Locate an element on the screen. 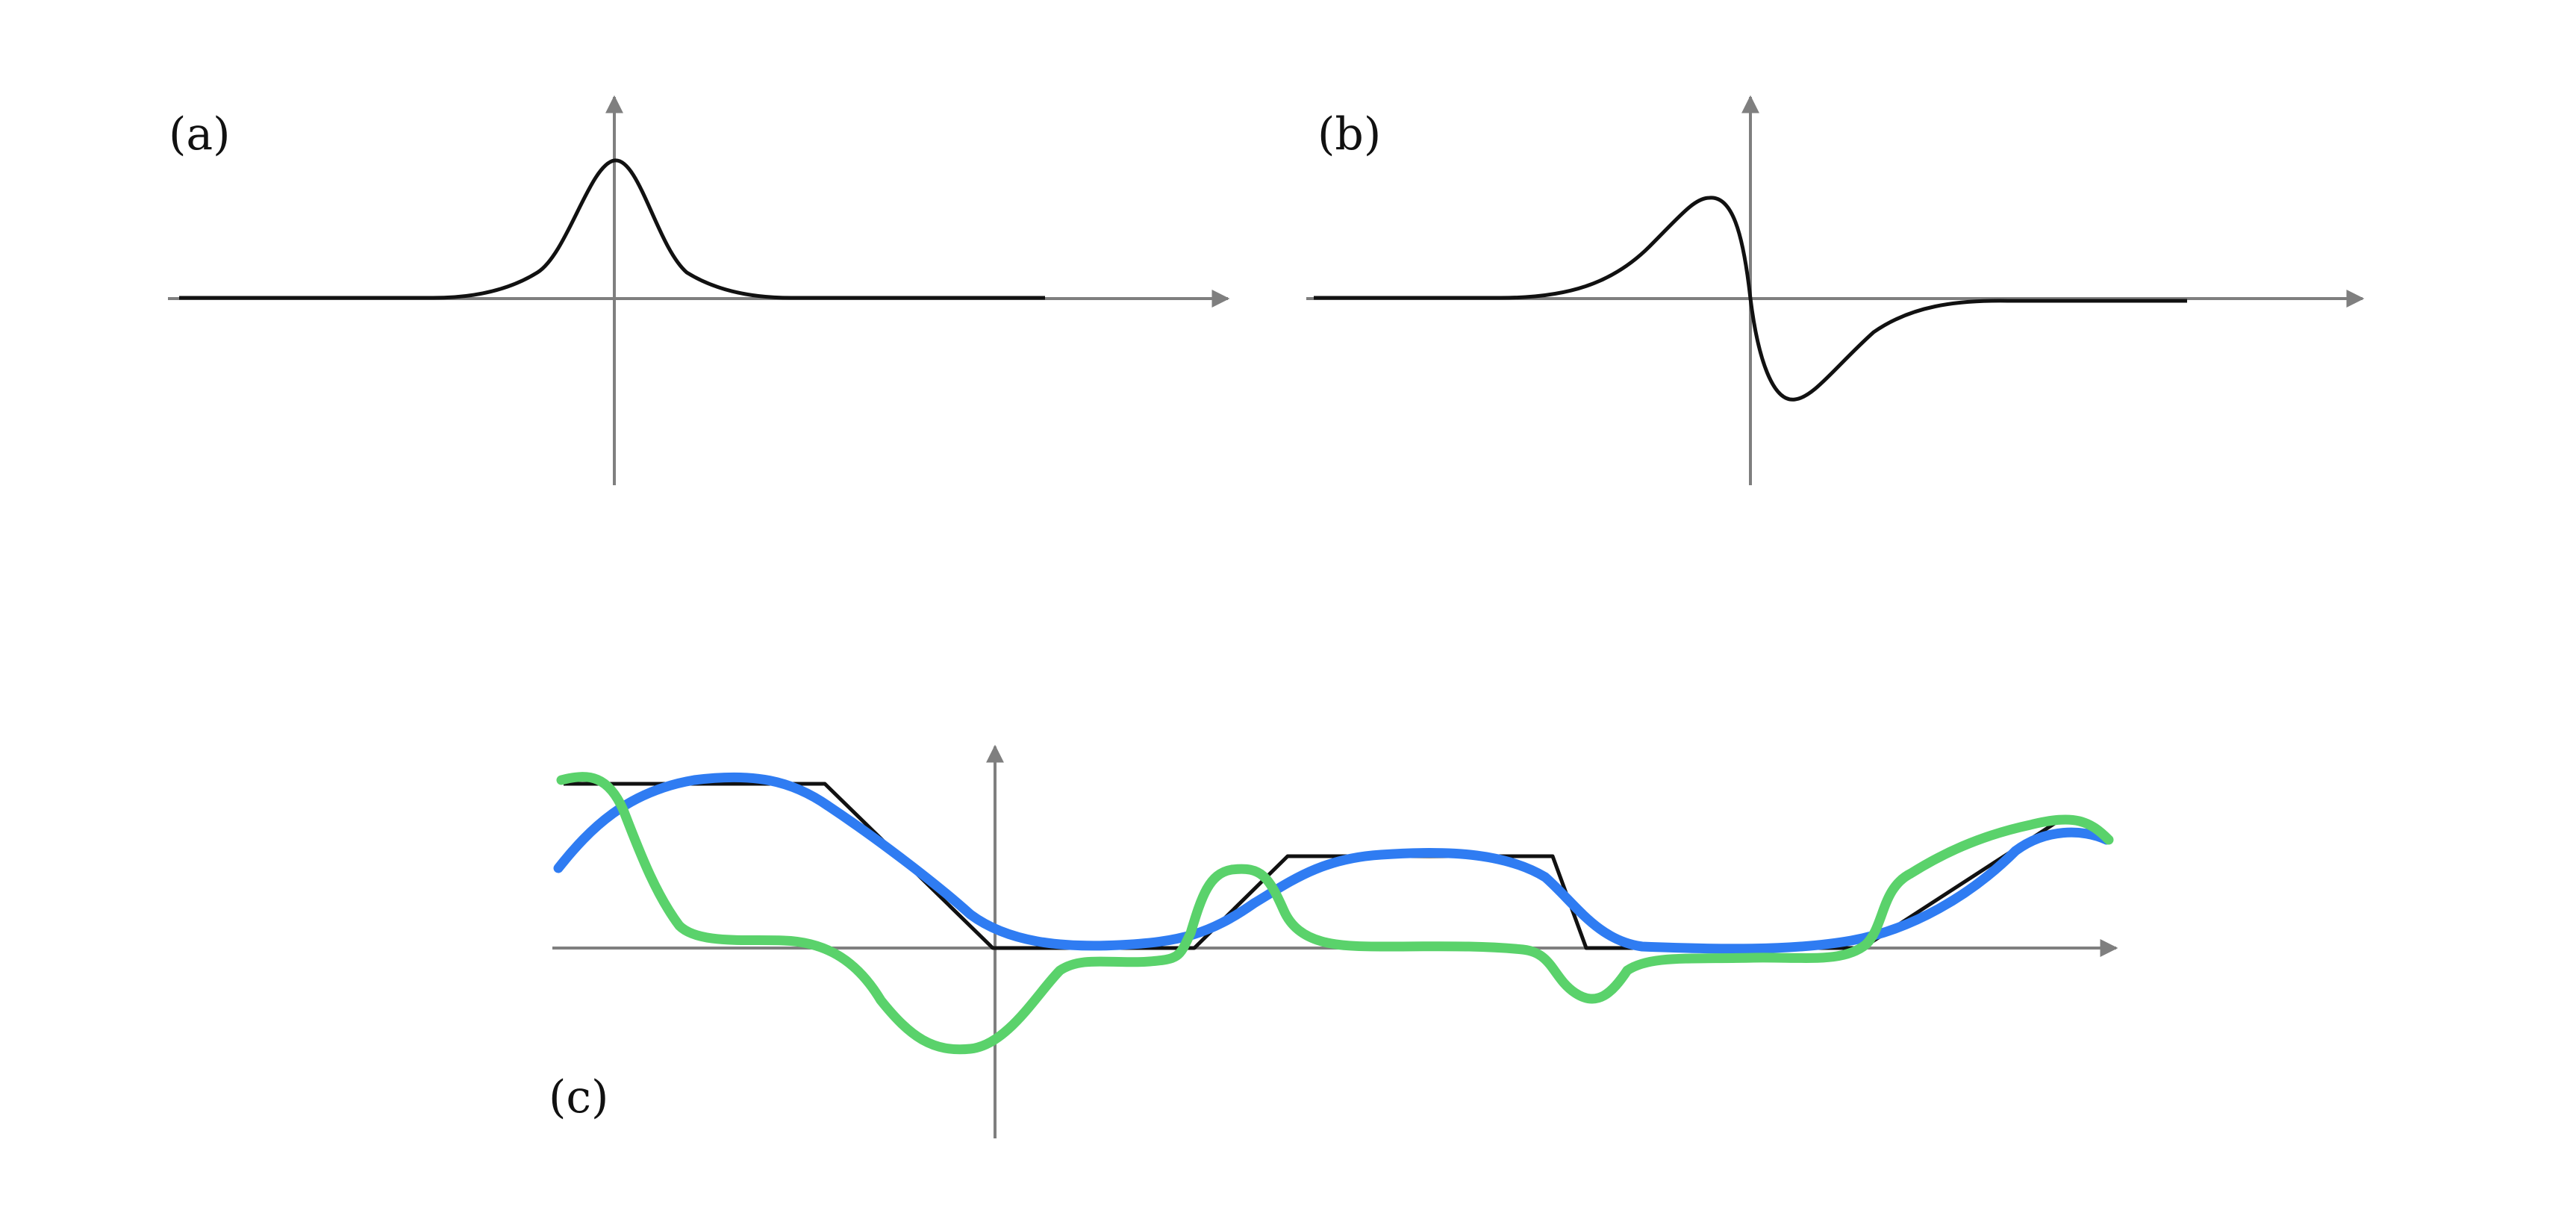 The height and width of the screenshot is (1219, 2576). panel-b-derivative-curve is located at coordinates (1750, 299).